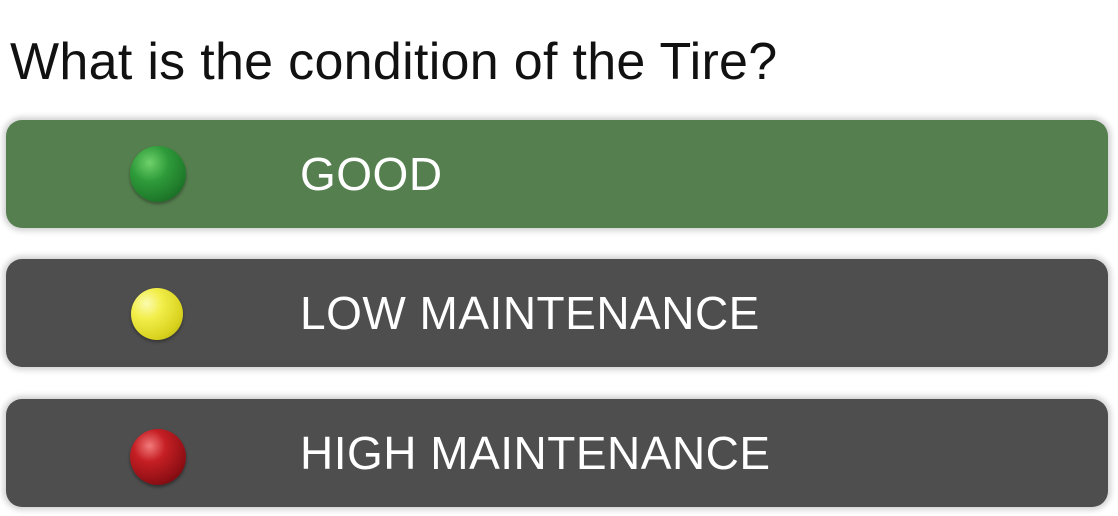 This screenshot has height=516, width=1118. What do you see at coordinates (371, 174) in the screenshot?
I see `option-good-label: GOOD` at bounding box center [371, 174].